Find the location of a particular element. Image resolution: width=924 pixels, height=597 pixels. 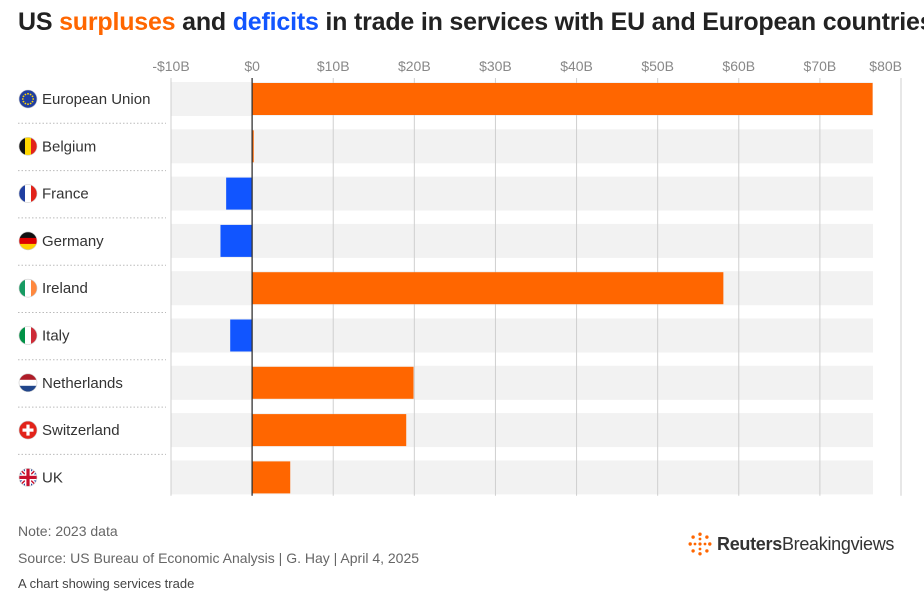

france-flag-icon is located at coordinates (28, 193).